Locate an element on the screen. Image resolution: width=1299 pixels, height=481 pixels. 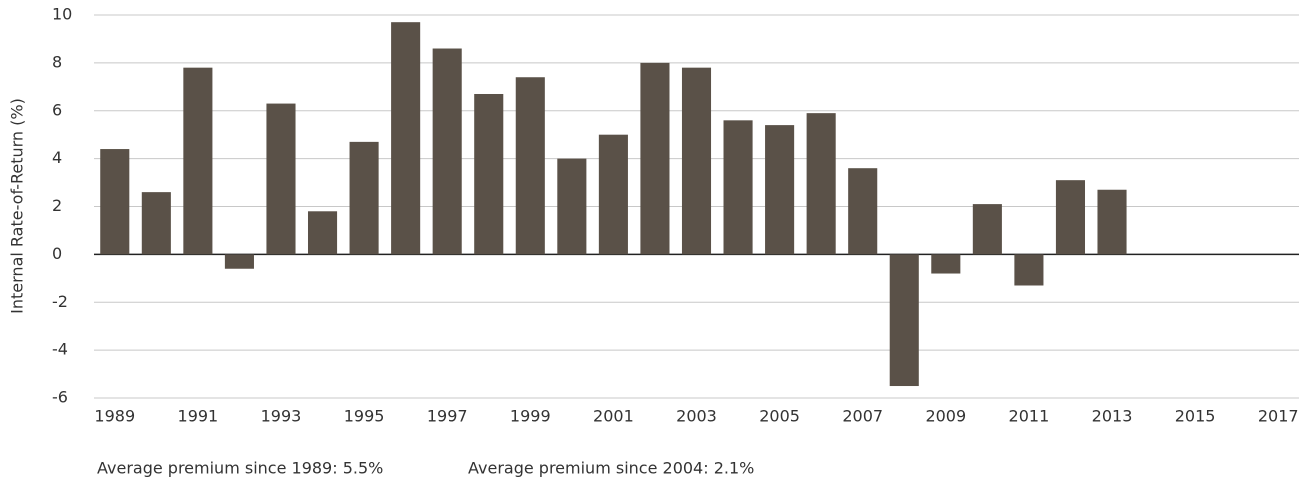
y-axis-label: Internal Rate-of-Return (%) is located at coordinates (17, 206).